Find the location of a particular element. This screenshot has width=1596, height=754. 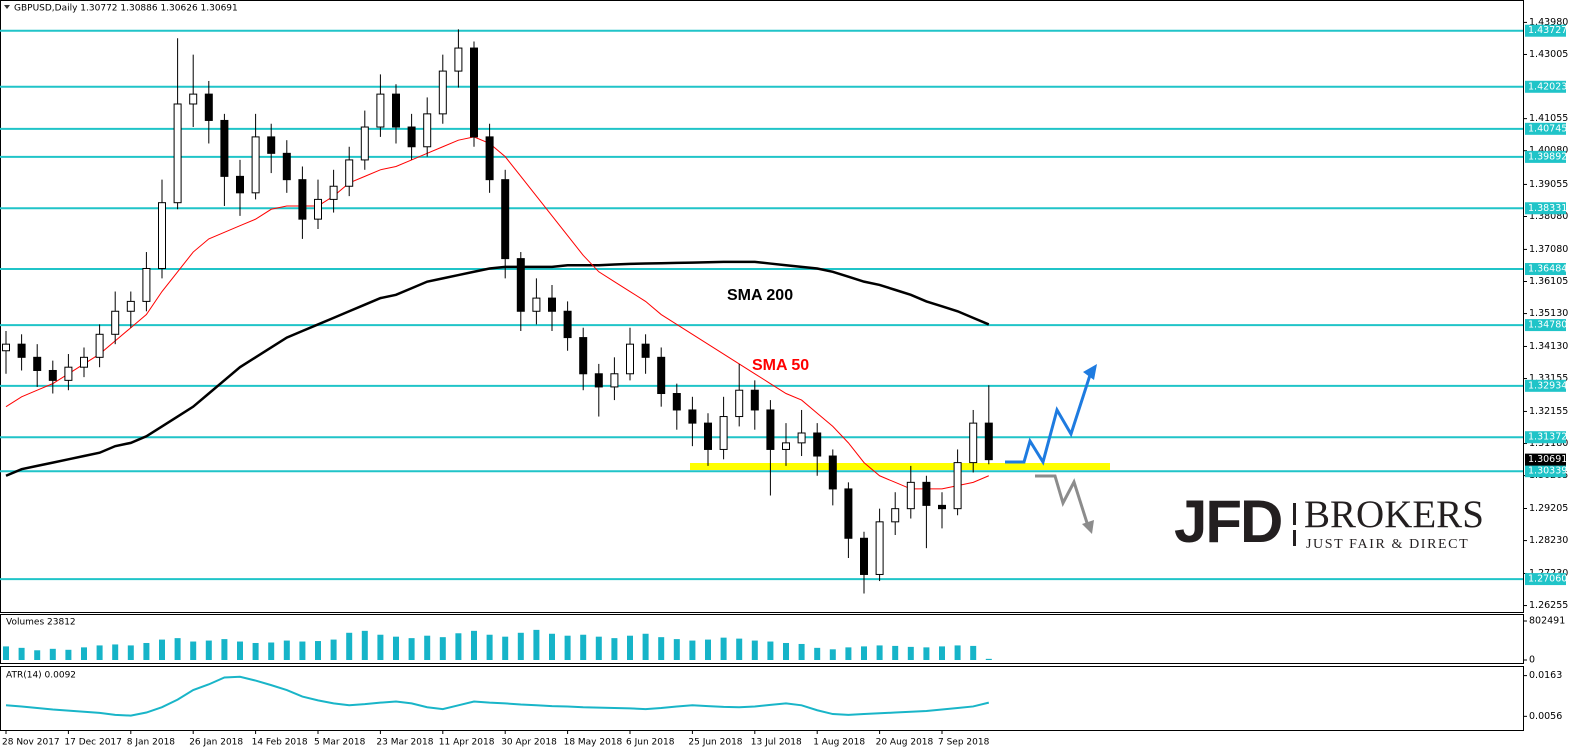

level-label: 1.38331 is located at coordinates (1547, 208).